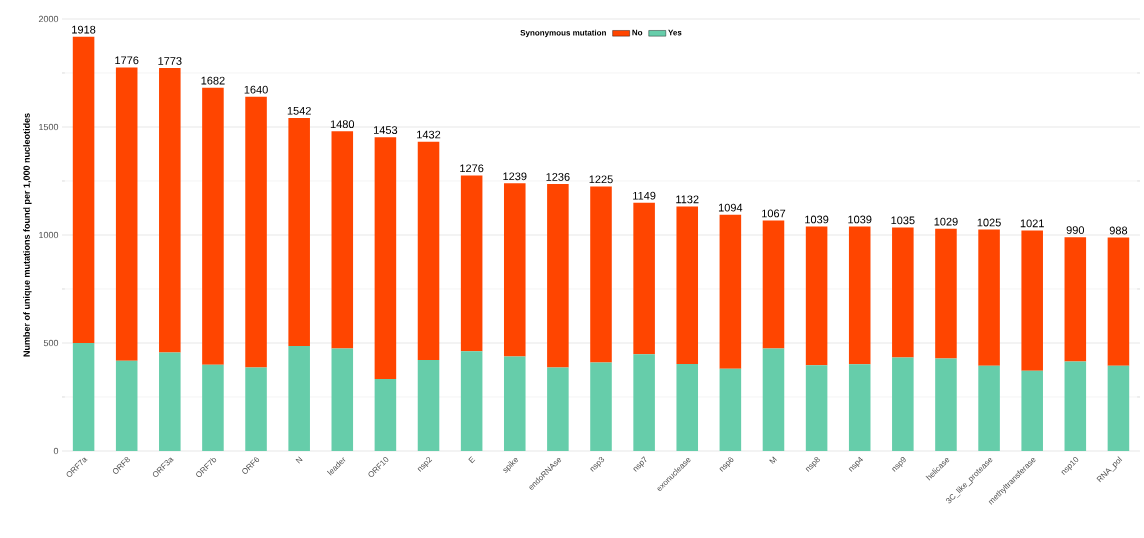 Image resolution: width=1144 pixels, height=538 pixels. I want to click on total-label: 1132, so click(687, 199).